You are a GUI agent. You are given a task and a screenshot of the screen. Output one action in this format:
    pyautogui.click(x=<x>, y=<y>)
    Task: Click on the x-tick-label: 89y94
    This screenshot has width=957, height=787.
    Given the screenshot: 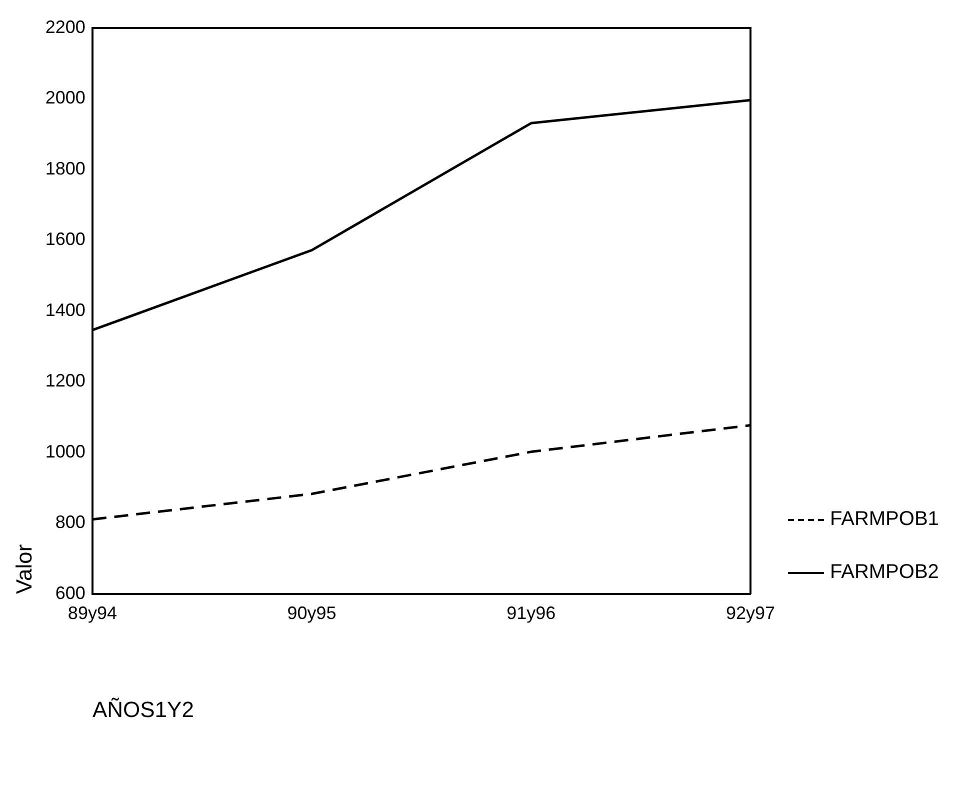 What is the action you would take?
    pyautogui.click(x=92, y=612)
    